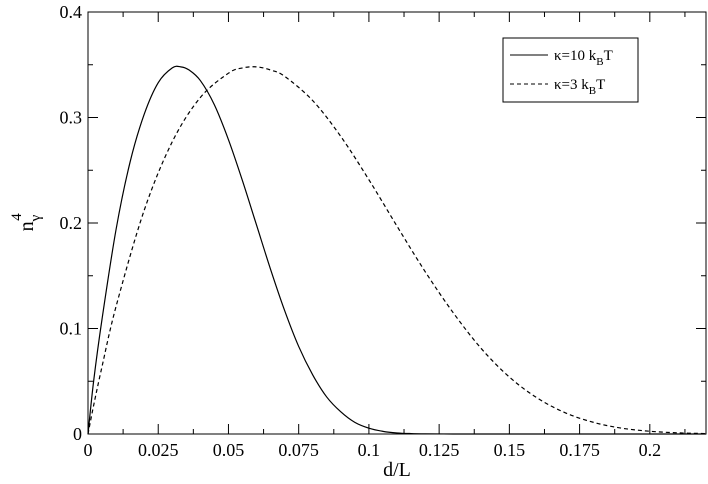  What do you see at coordinates (71, 329) in the screenshot?
I see `y-tick-label: 0.1` at bounding box center [71, 329].